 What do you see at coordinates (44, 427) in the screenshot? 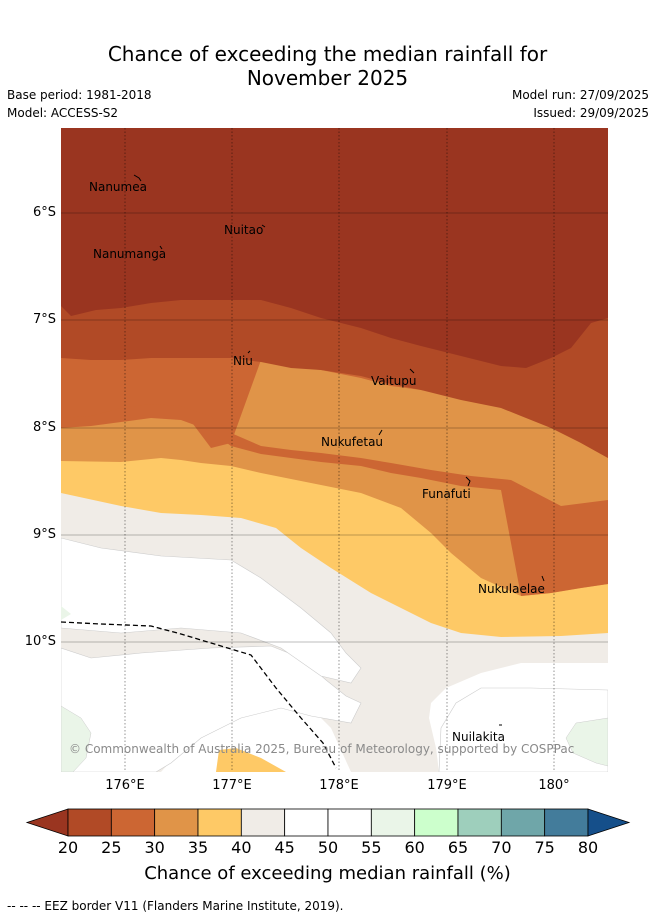
I see `lat-label-8s: 8°S` at bounding box center [44, 427].